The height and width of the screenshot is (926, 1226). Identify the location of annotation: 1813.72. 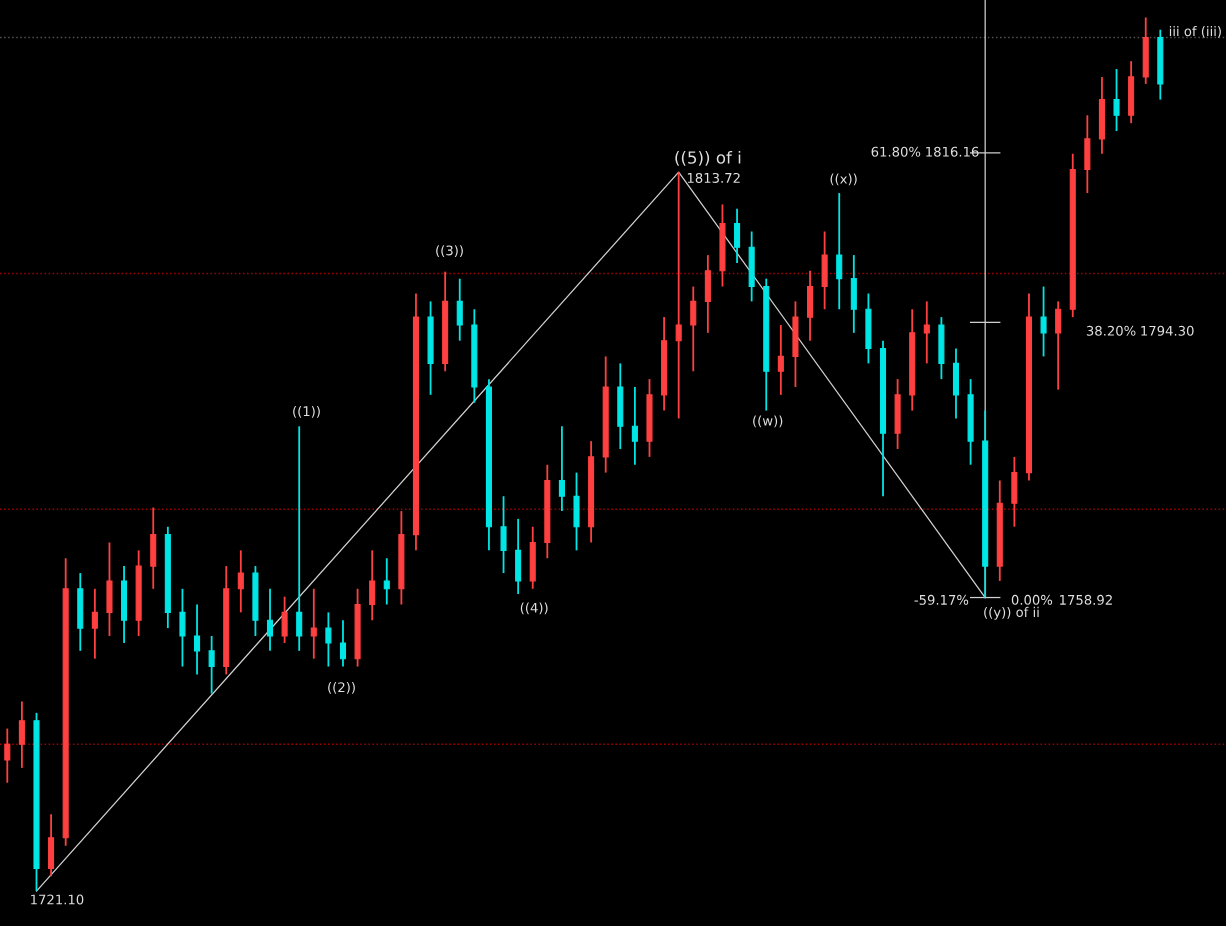
(713, 177).